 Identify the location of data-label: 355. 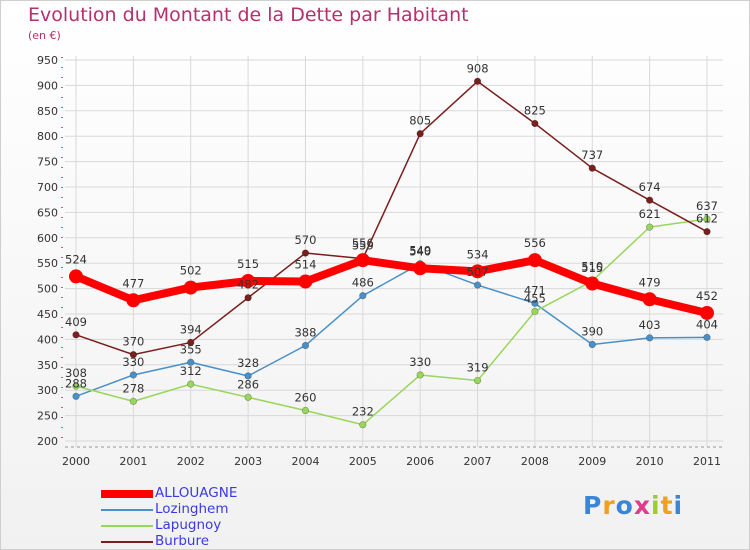
(191, 349).